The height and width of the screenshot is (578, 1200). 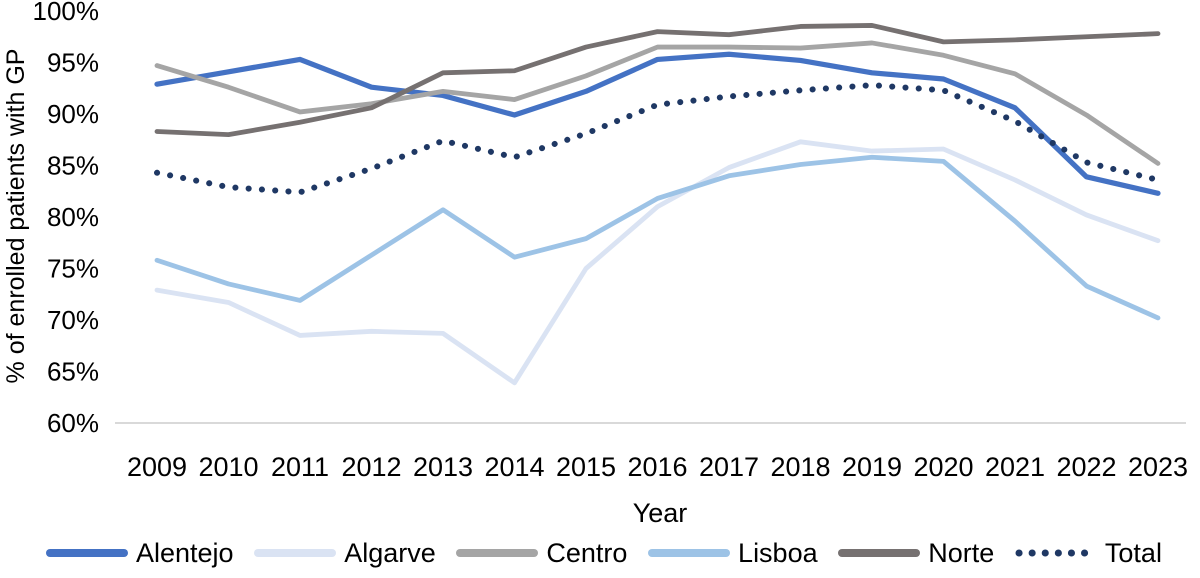 What do you see at coordinates (1015, 467) in the screenshot?
I see `x-tick-label: 2021` at bounding box center [1015, 467].